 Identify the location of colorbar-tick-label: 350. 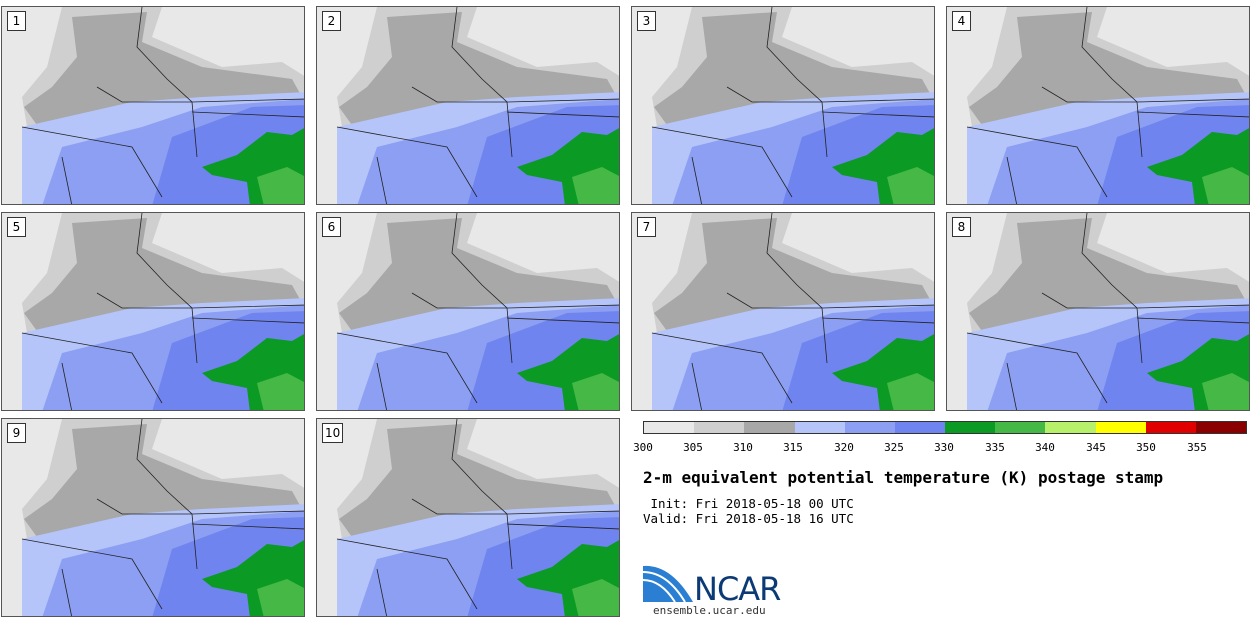
(1146, 447).